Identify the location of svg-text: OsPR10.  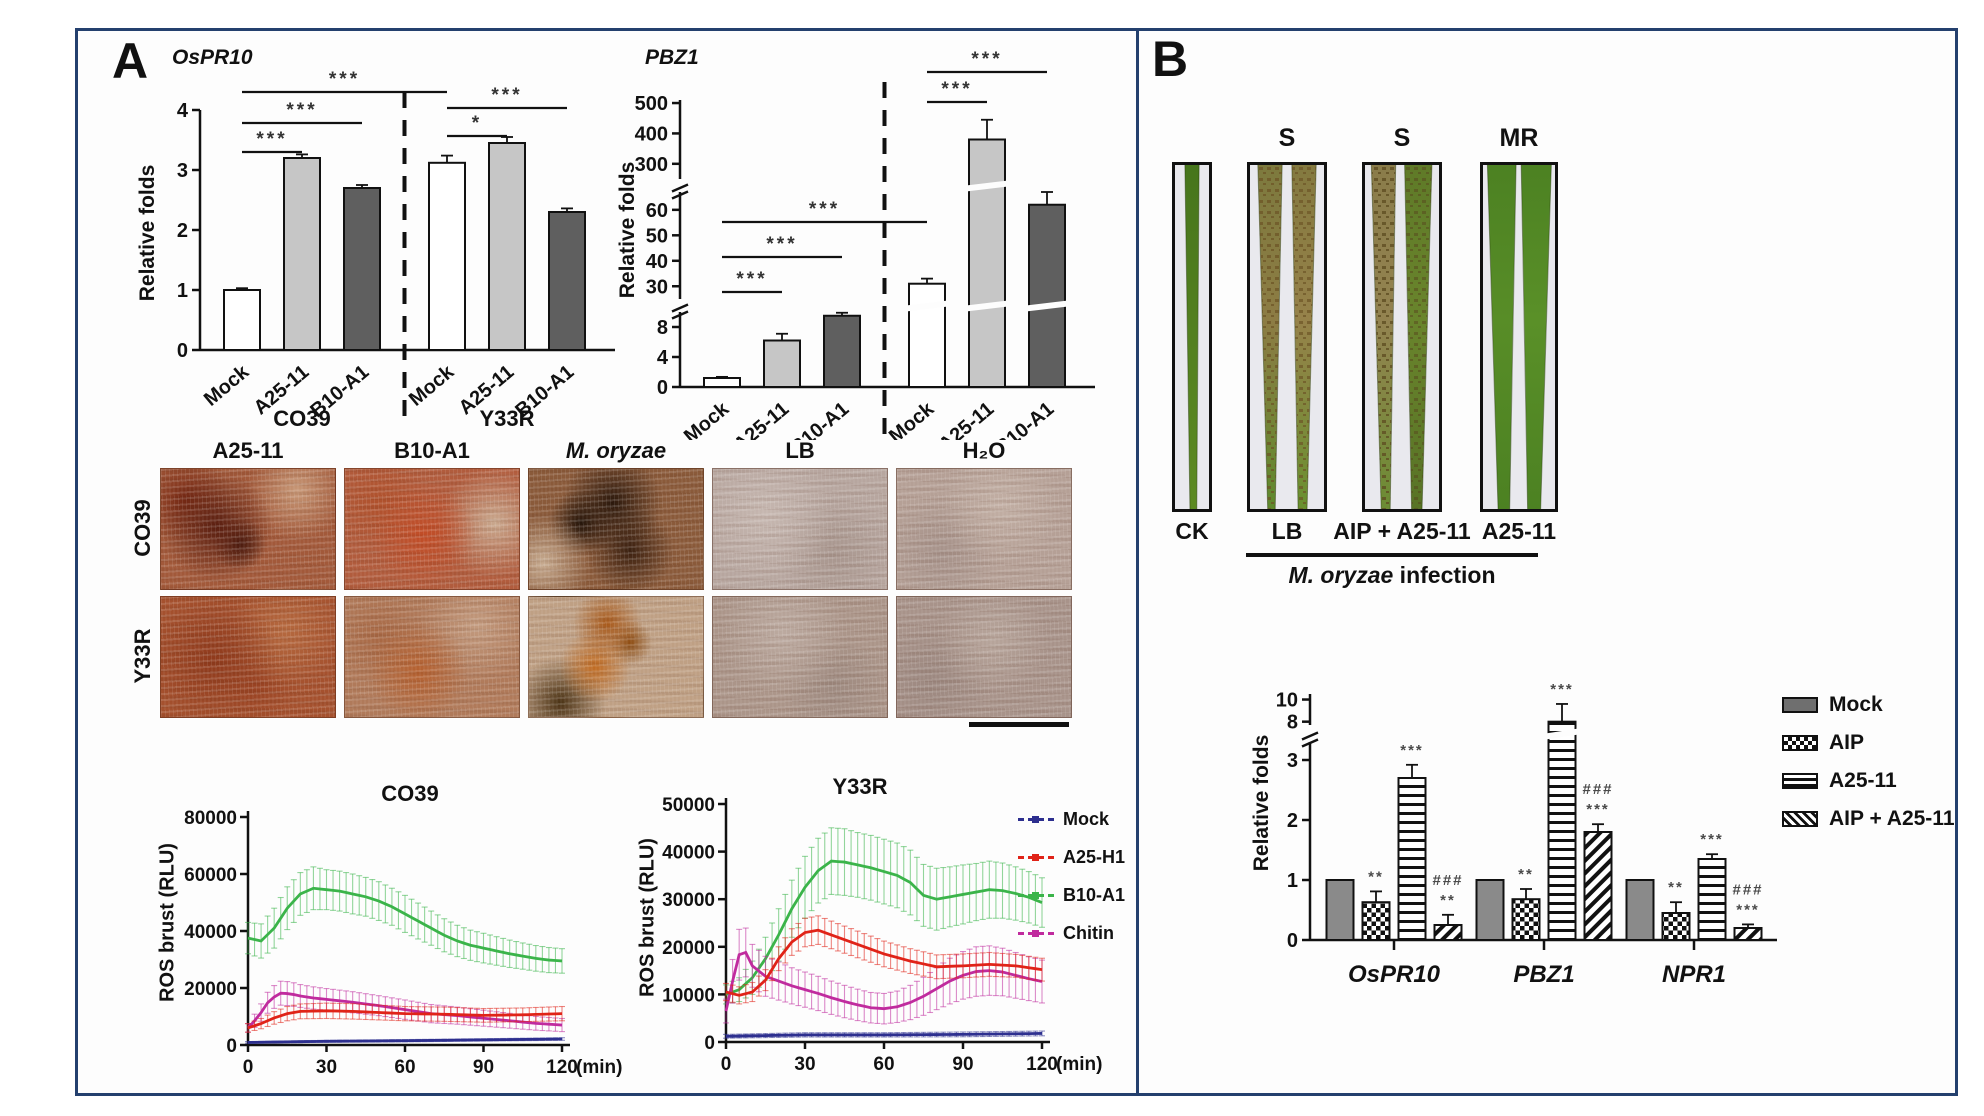
(1394, 974).